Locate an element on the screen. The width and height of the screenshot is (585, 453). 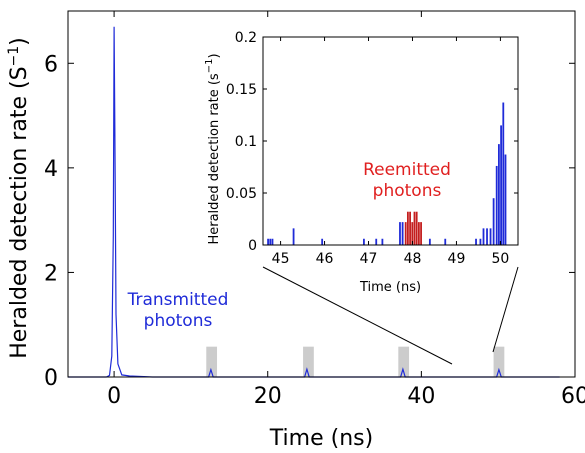
main-y-tick-label-3: 6 is located at coordinates (51, 64).